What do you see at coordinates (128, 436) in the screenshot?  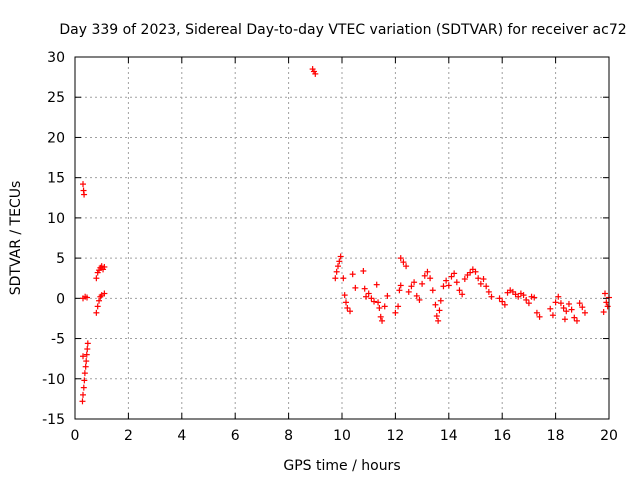 I see `x-tick-label: 2` at bounding box center [128, 436].